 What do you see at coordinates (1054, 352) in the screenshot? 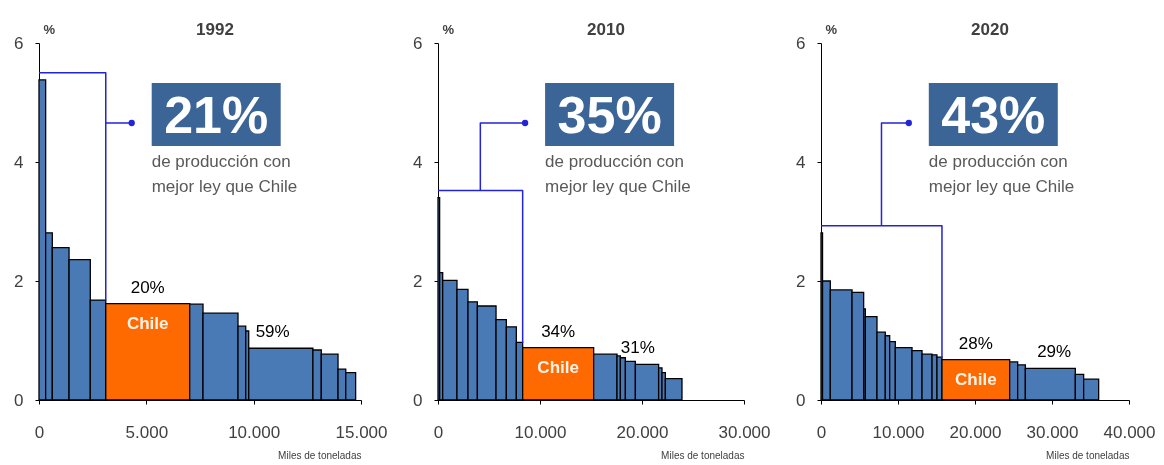
I see `annotation: 29%` at bounding box center [1054, 352].